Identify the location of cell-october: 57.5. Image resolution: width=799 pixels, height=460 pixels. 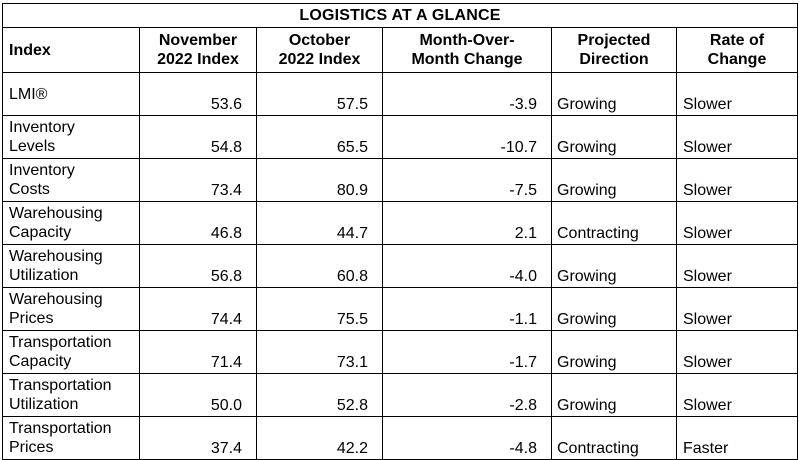
(319, 94).